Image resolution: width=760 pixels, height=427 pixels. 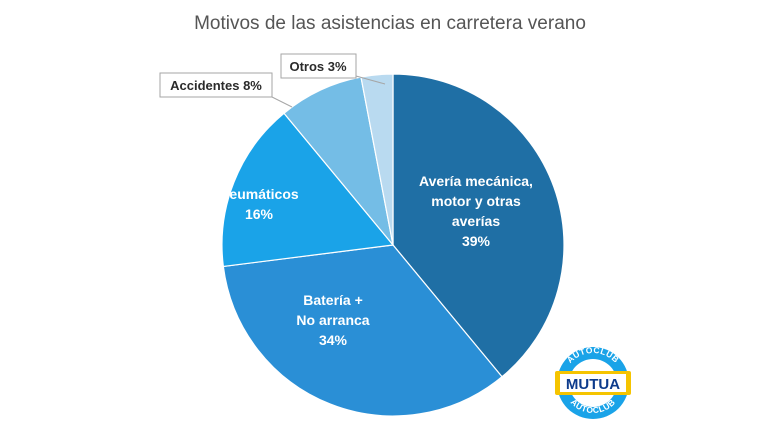 I want to click on callout-label: Otros 3%, so click(x=318, y=66).